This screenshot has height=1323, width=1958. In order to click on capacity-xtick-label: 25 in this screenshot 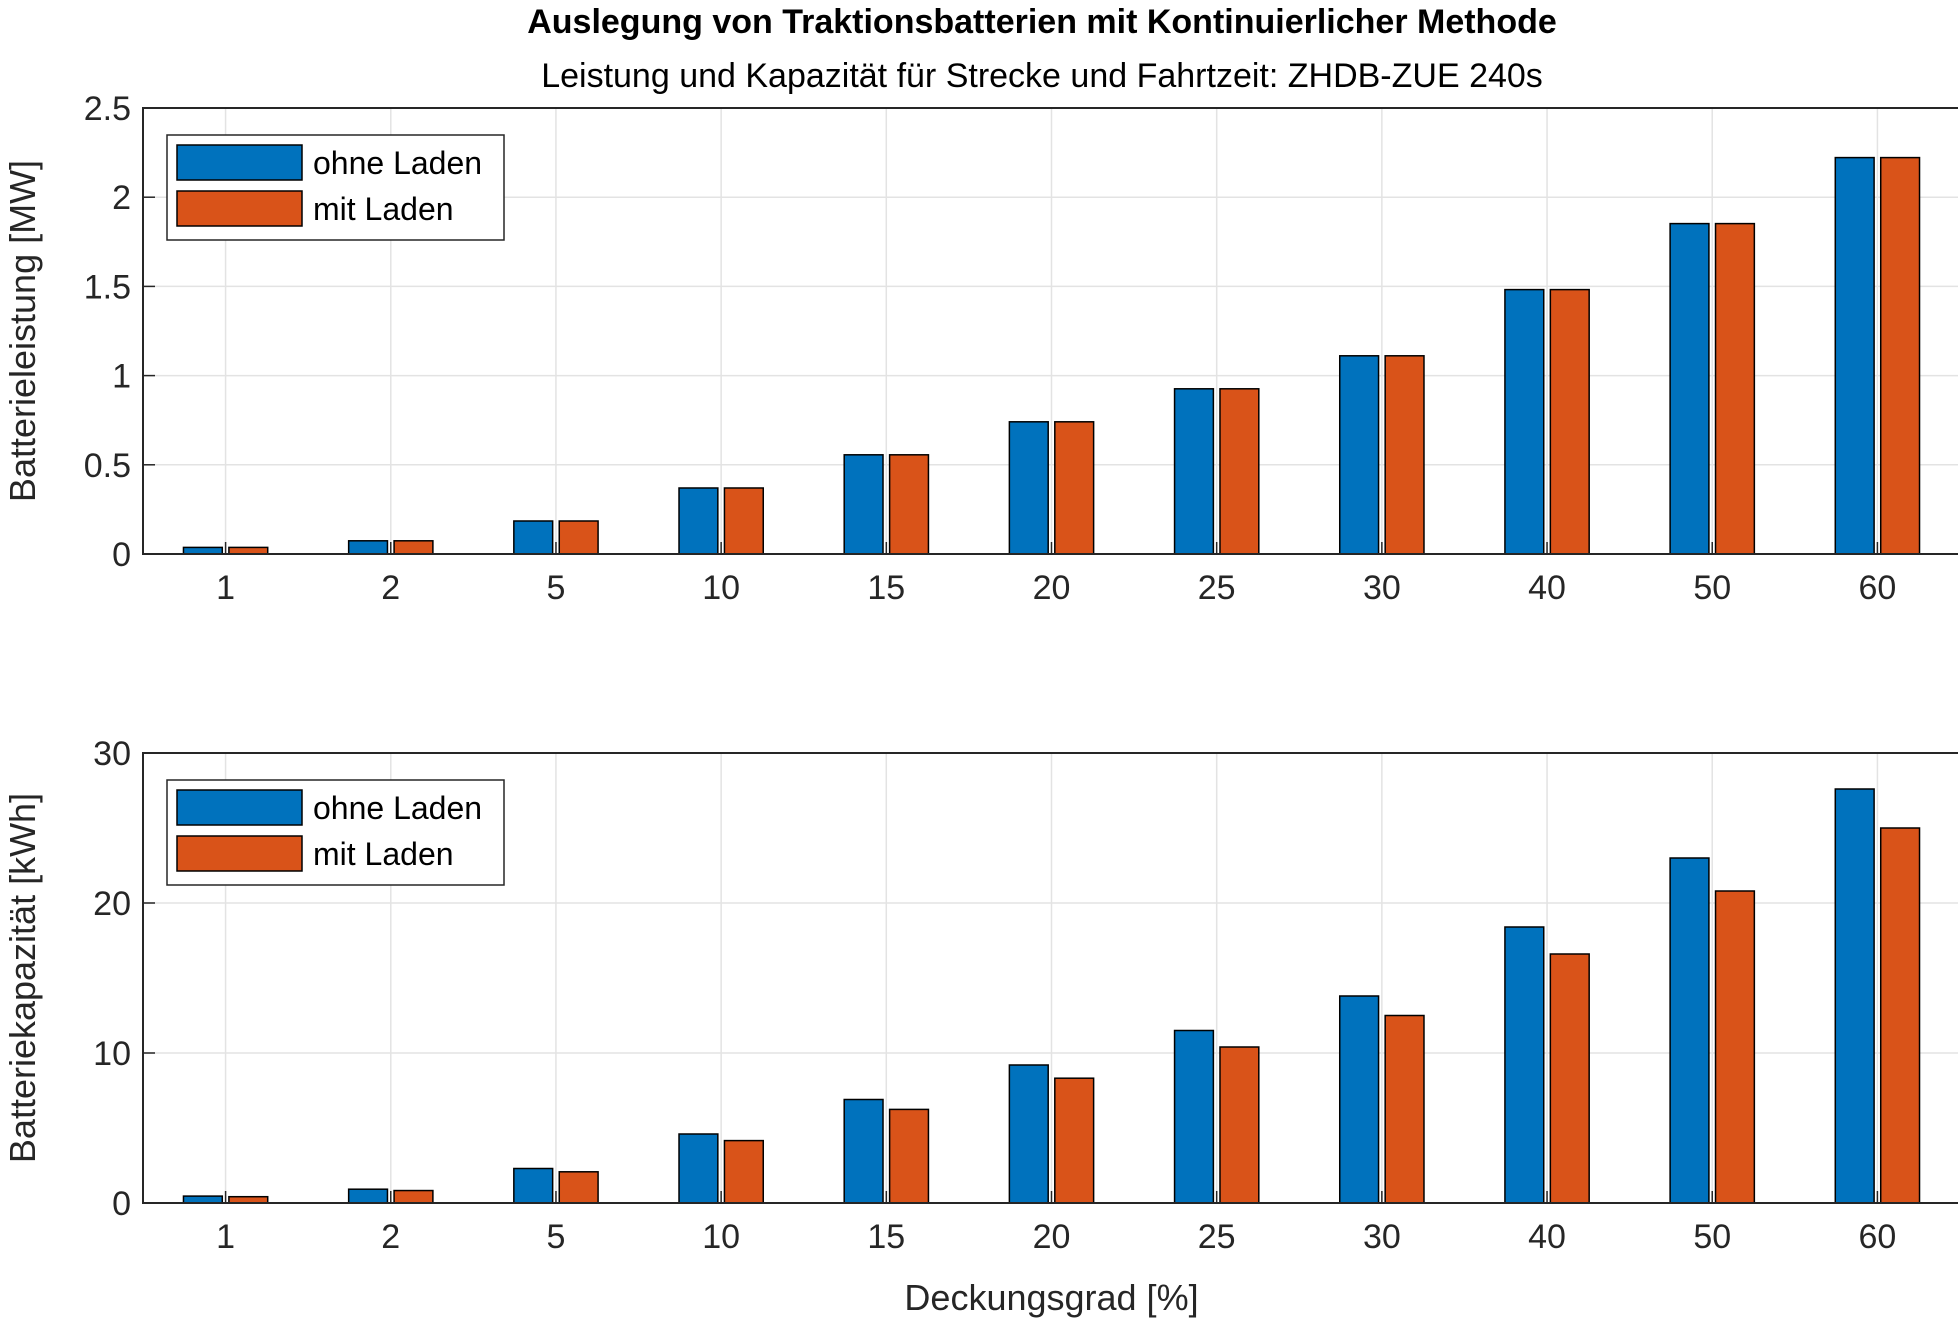, I will do `click(1217, 1237)`.